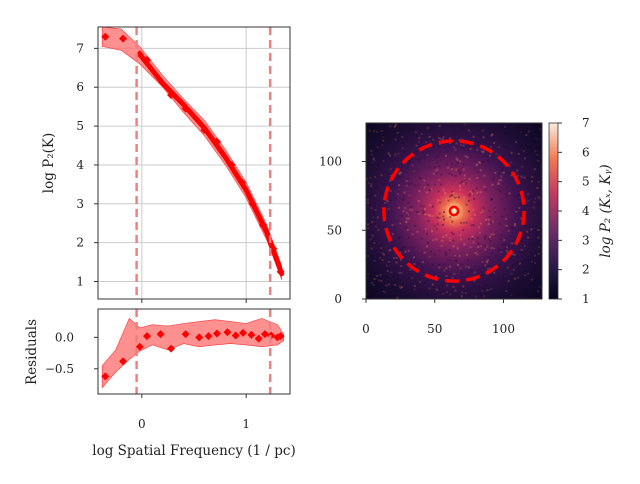 This screenshot has height=484, width=640. What do you see at coordinates (123, 361) in the screenshot?
I see `residual-point` at bounding box center [123, 361].